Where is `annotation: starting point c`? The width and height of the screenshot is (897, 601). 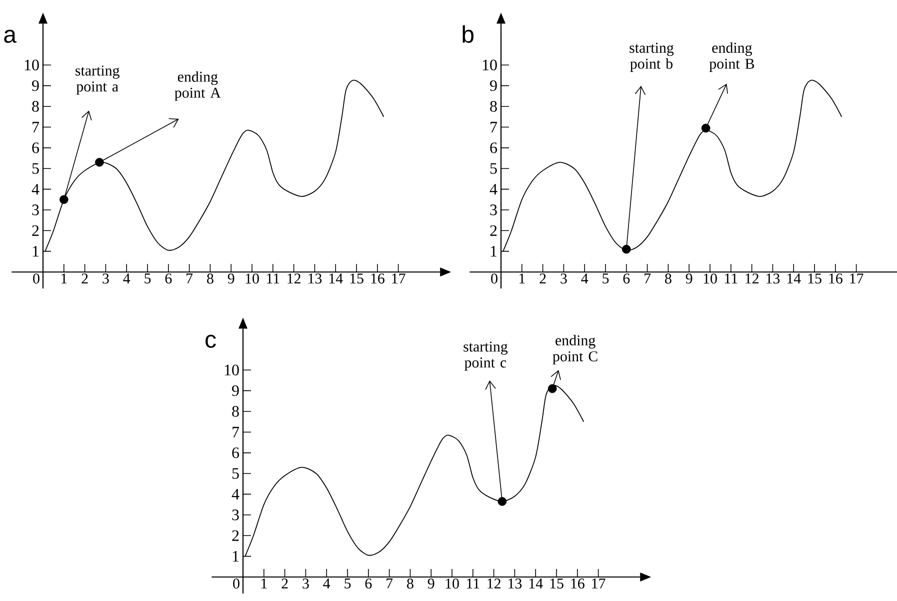 annotation: starting point c is located at coordinates (486, 356).